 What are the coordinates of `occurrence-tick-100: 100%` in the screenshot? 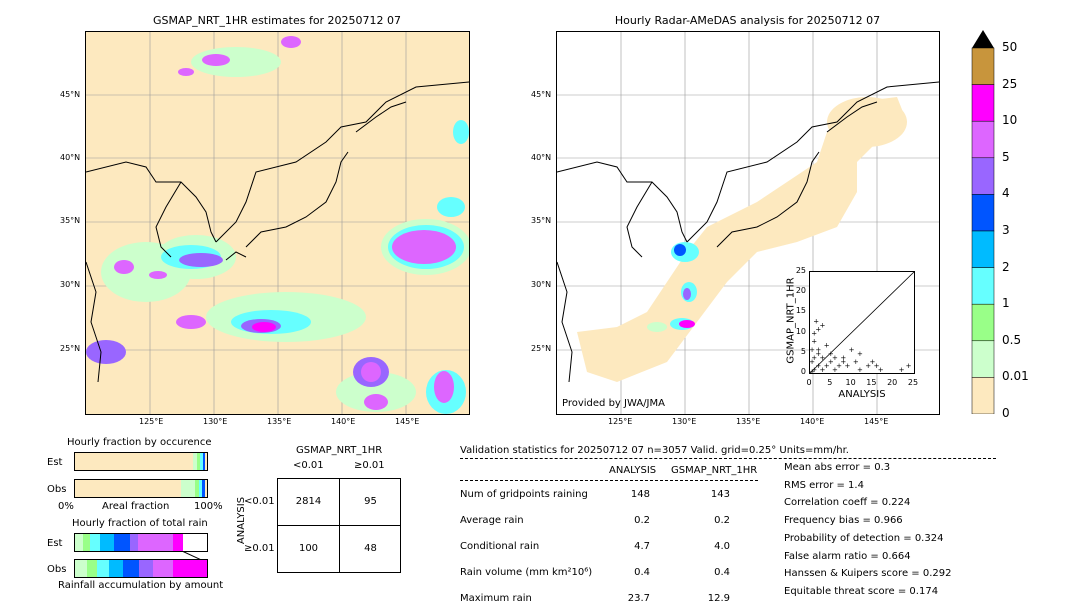 It's located at (208, 506).